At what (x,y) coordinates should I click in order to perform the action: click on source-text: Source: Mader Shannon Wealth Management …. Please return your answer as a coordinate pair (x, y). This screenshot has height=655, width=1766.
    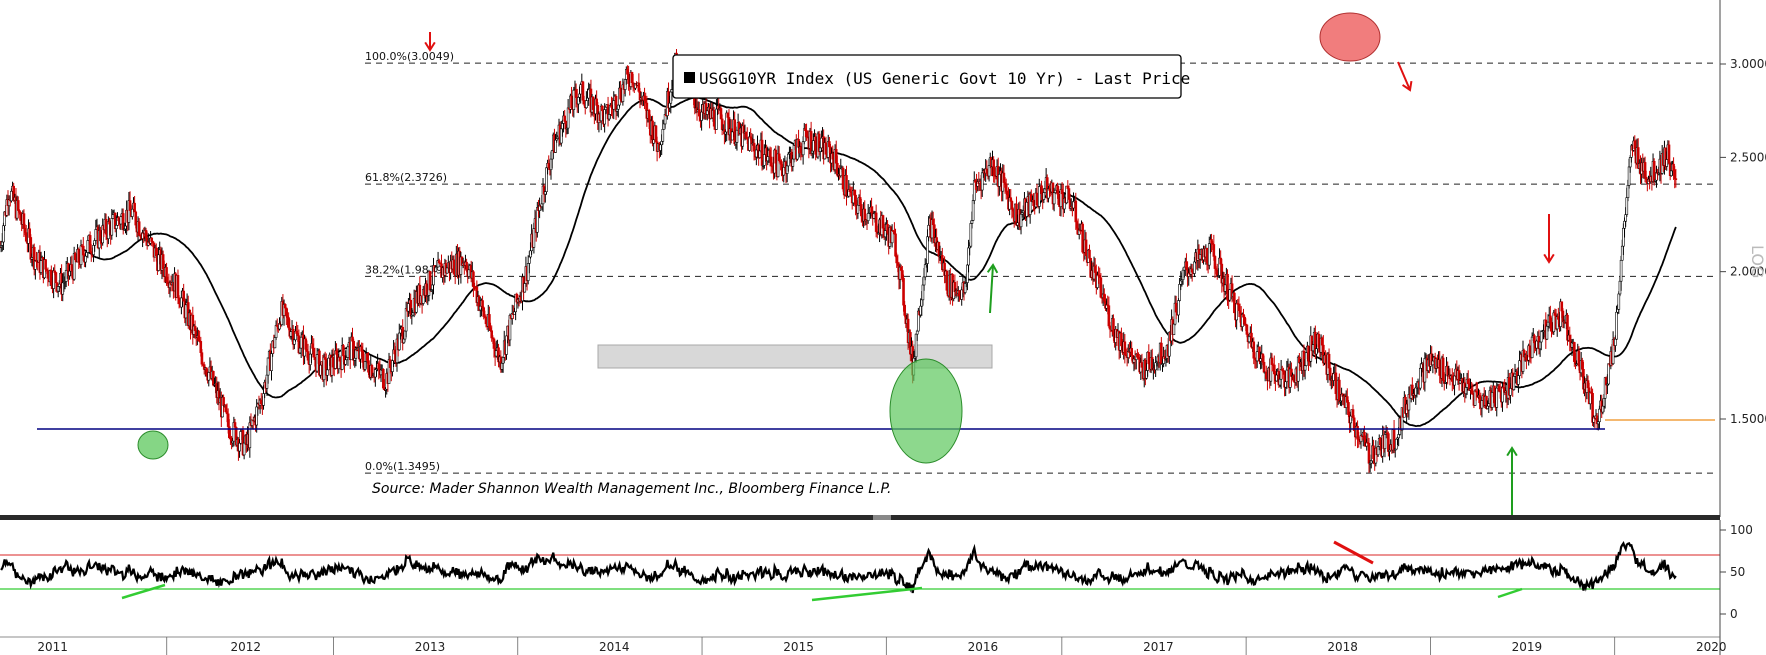
    Looking at the image, I should click on (631, 489).